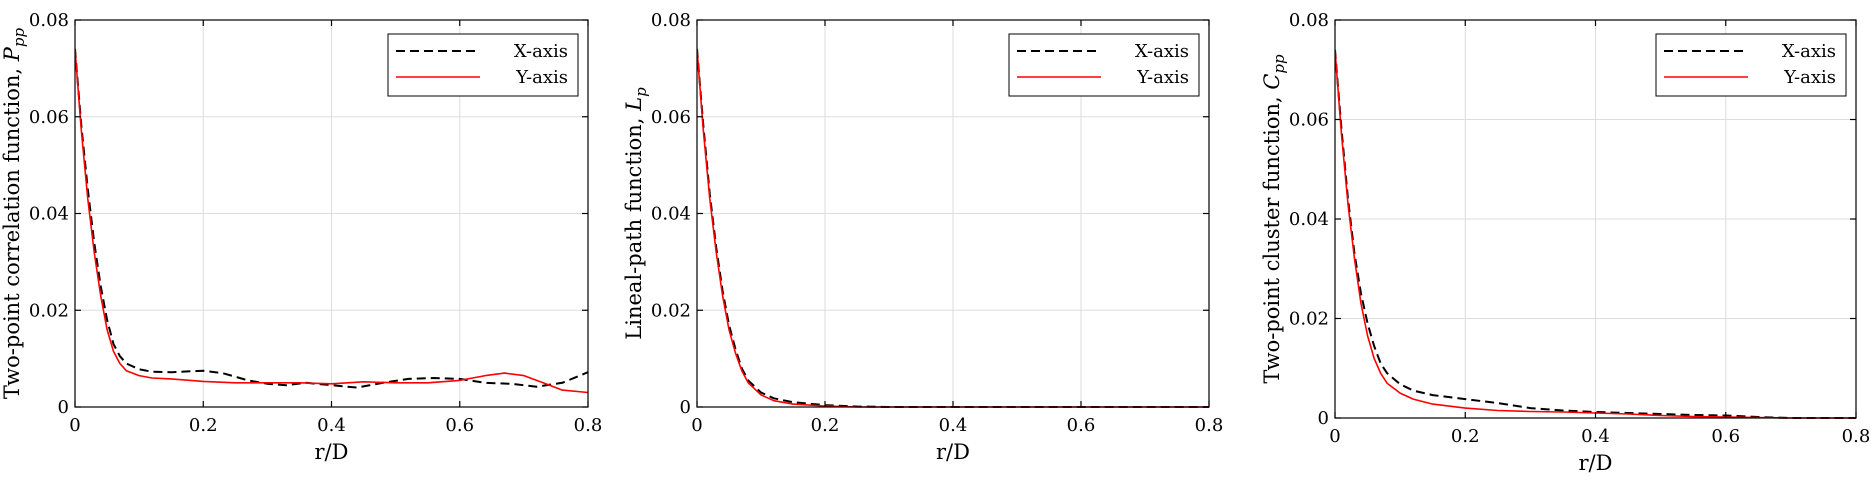  I want to click on y-axis-label: Two-point cluster function, Cpp, so click(1274, 219).